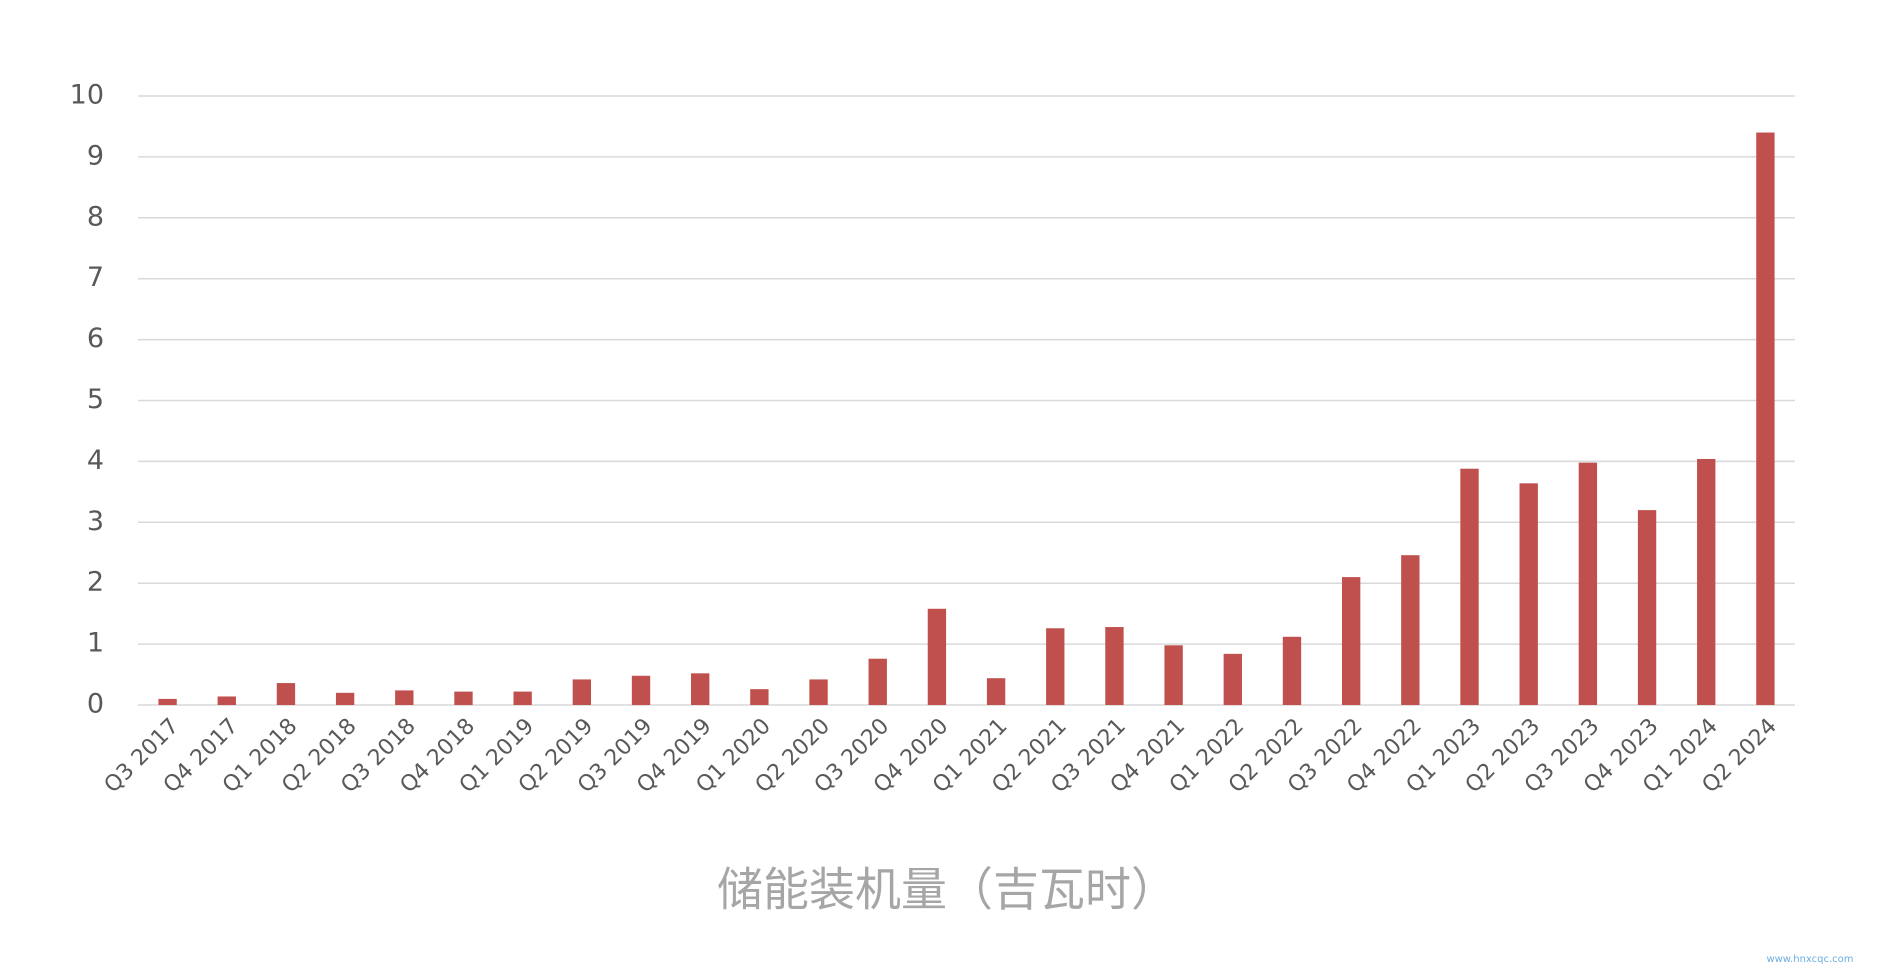  What do you see at coordinates (95, 338) in the screenshot?
I see `y-tick-label: 6` at bounding box center [95, 338].